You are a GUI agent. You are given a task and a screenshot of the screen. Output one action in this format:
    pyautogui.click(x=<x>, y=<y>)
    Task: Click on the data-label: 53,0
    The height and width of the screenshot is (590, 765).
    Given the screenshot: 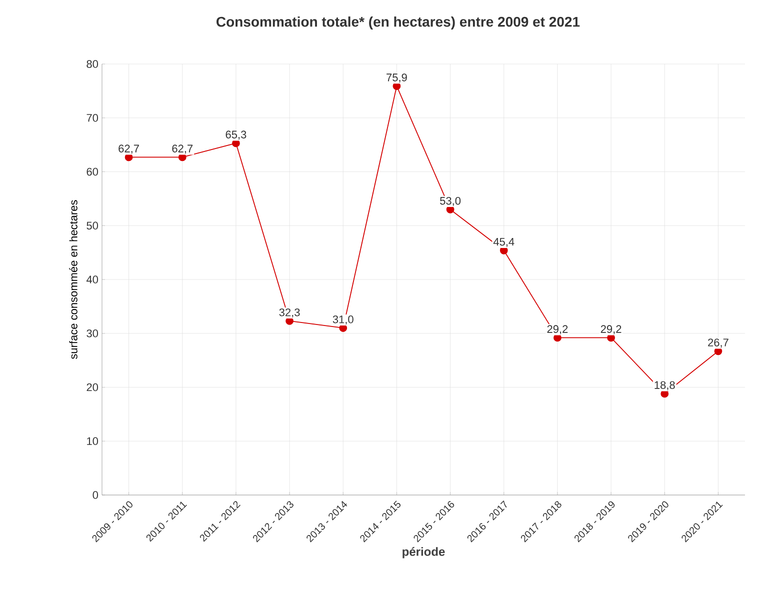 What is the action you would take?
    pyautogui.click(x=450, y=201)
    